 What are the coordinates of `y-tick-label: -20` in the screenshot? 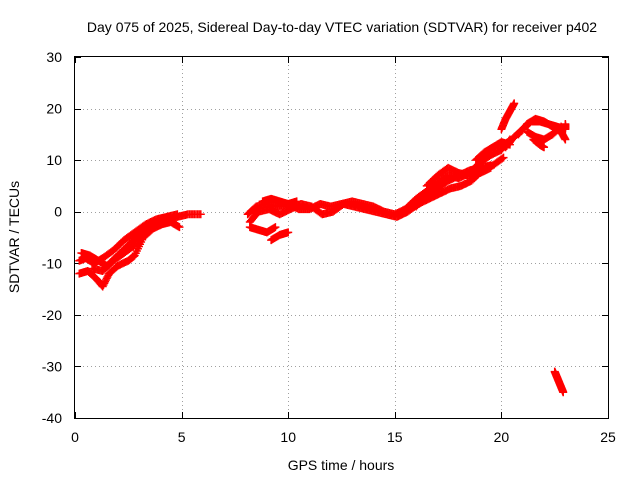 It's located at (52, 315).